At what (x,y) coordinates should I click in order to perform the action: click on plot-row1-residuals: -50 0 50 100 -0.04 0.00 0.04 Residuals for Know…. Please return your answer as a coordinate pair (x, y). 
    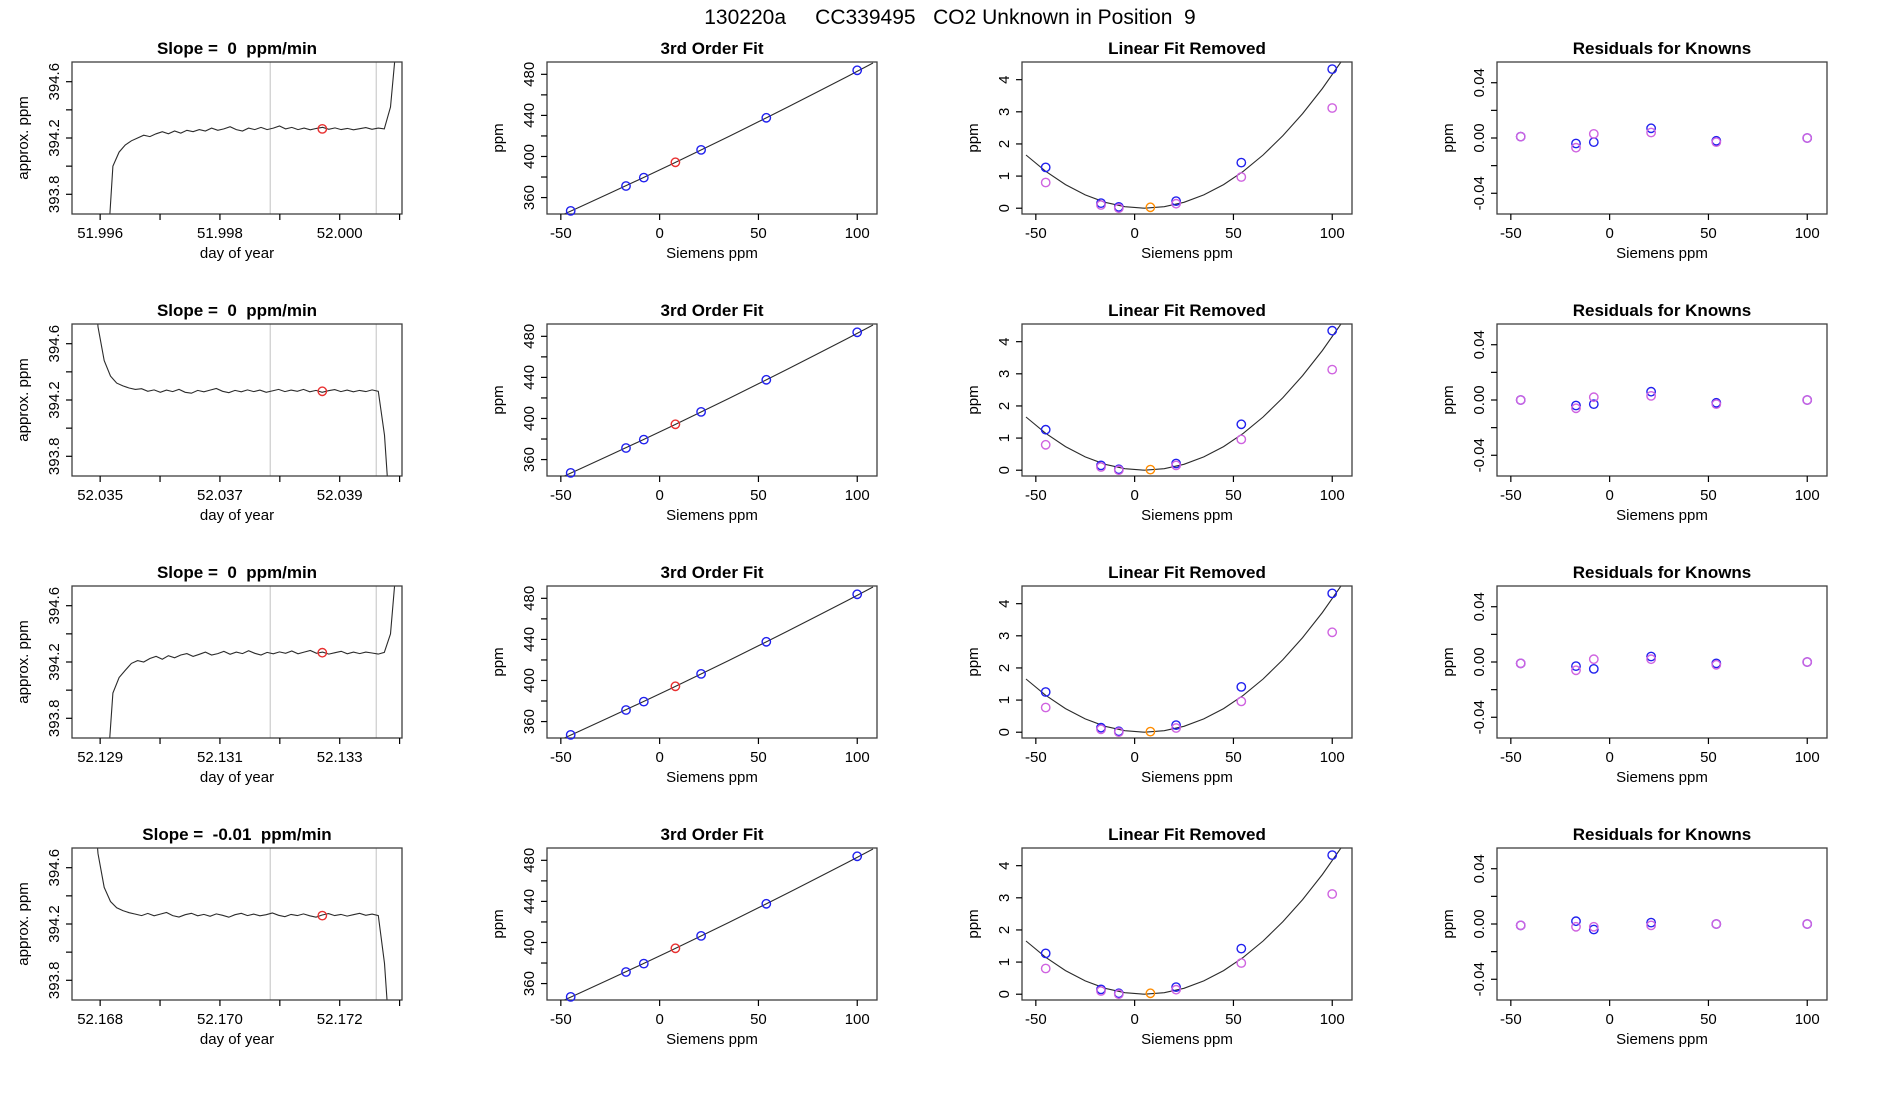
    Looking at the image, I should click on (1662, 167).